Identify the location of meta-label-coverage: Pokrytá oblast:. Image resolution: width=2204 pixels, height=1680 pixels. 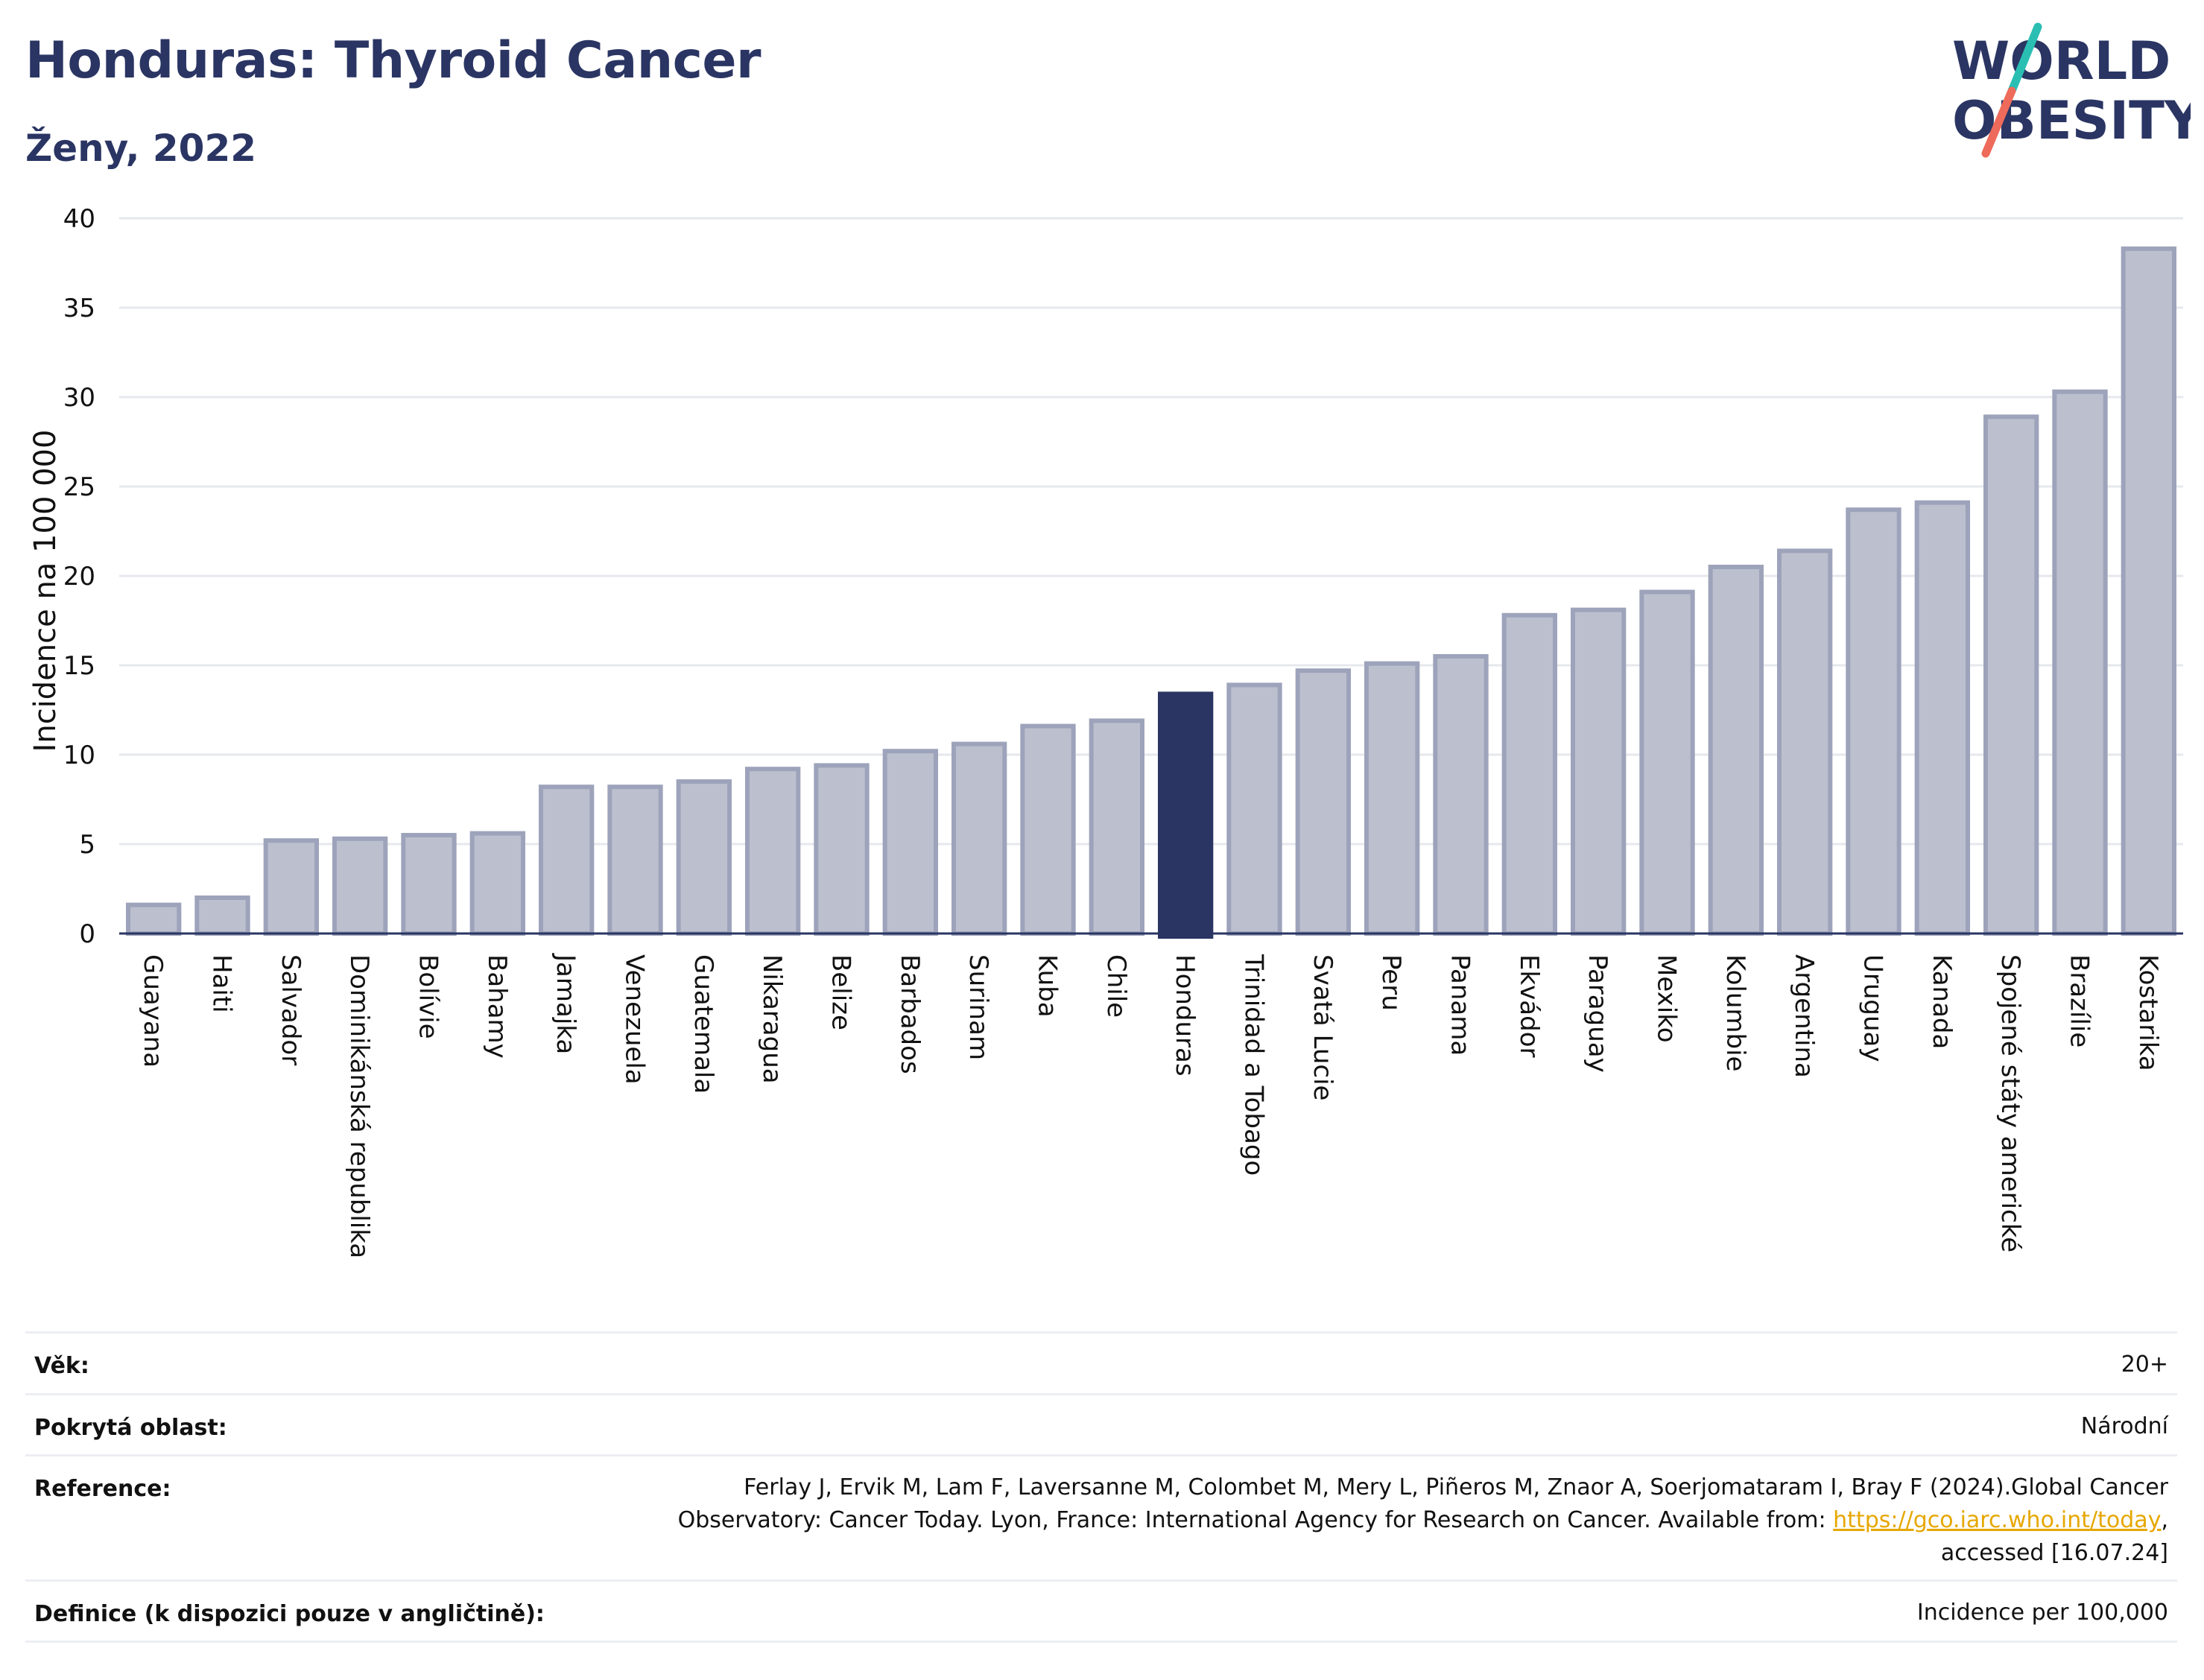
(130, 1428).